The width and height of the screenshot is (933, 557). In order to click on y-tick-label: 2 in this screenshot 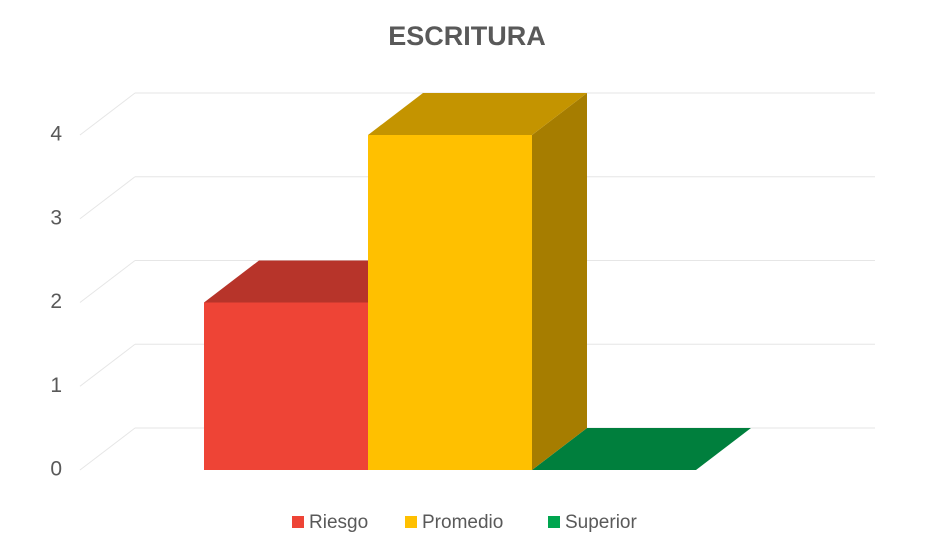, I will do `click(56, 301)`.